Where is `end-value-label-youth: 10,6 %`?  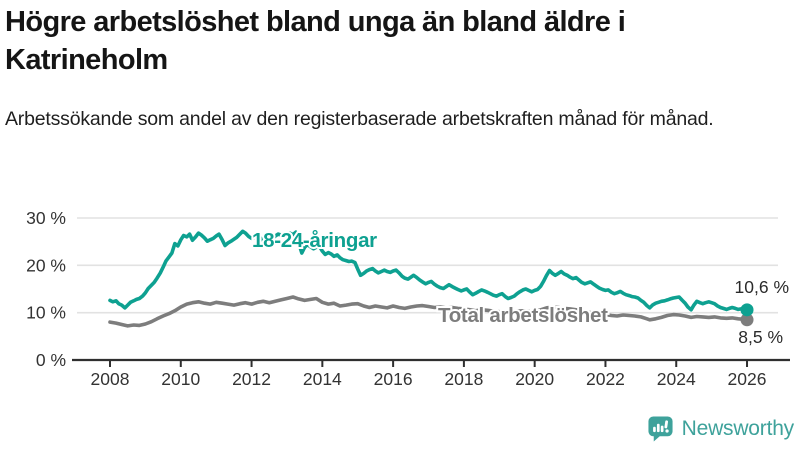 end-value-label-youth: 10,6 % is located at coordinates (762, 287).